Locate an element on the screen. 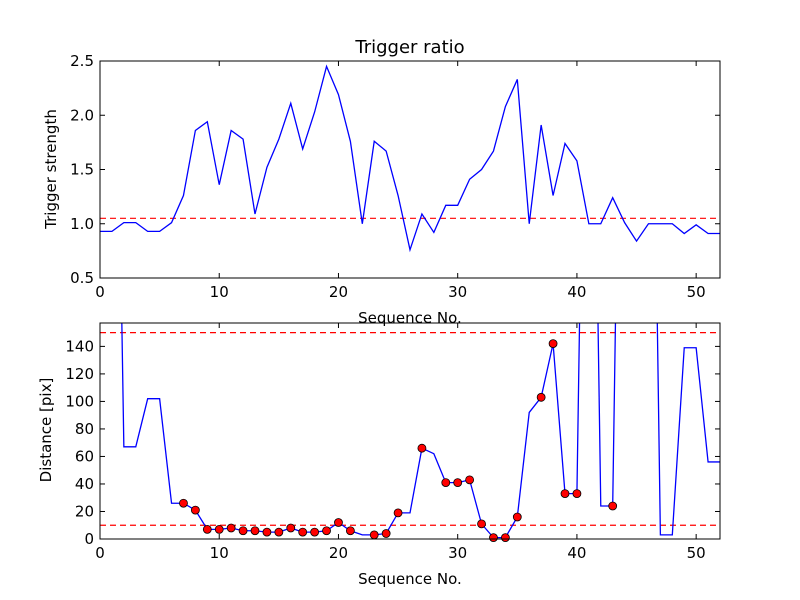 This screenshot has height=600, width=800. y-tick-label: 80 is located at coordinates (84, 429).